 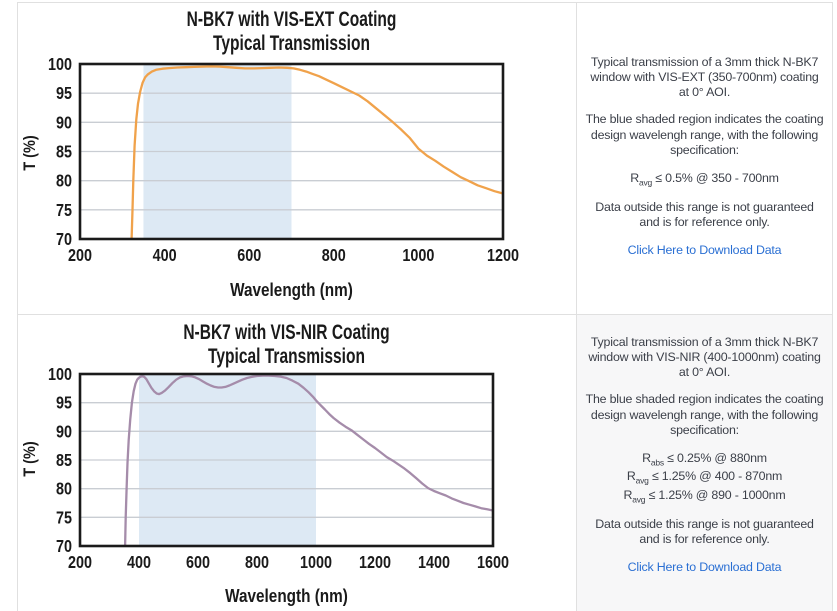 I want to click on svg-text: 1600, so click(x=493, y=563).